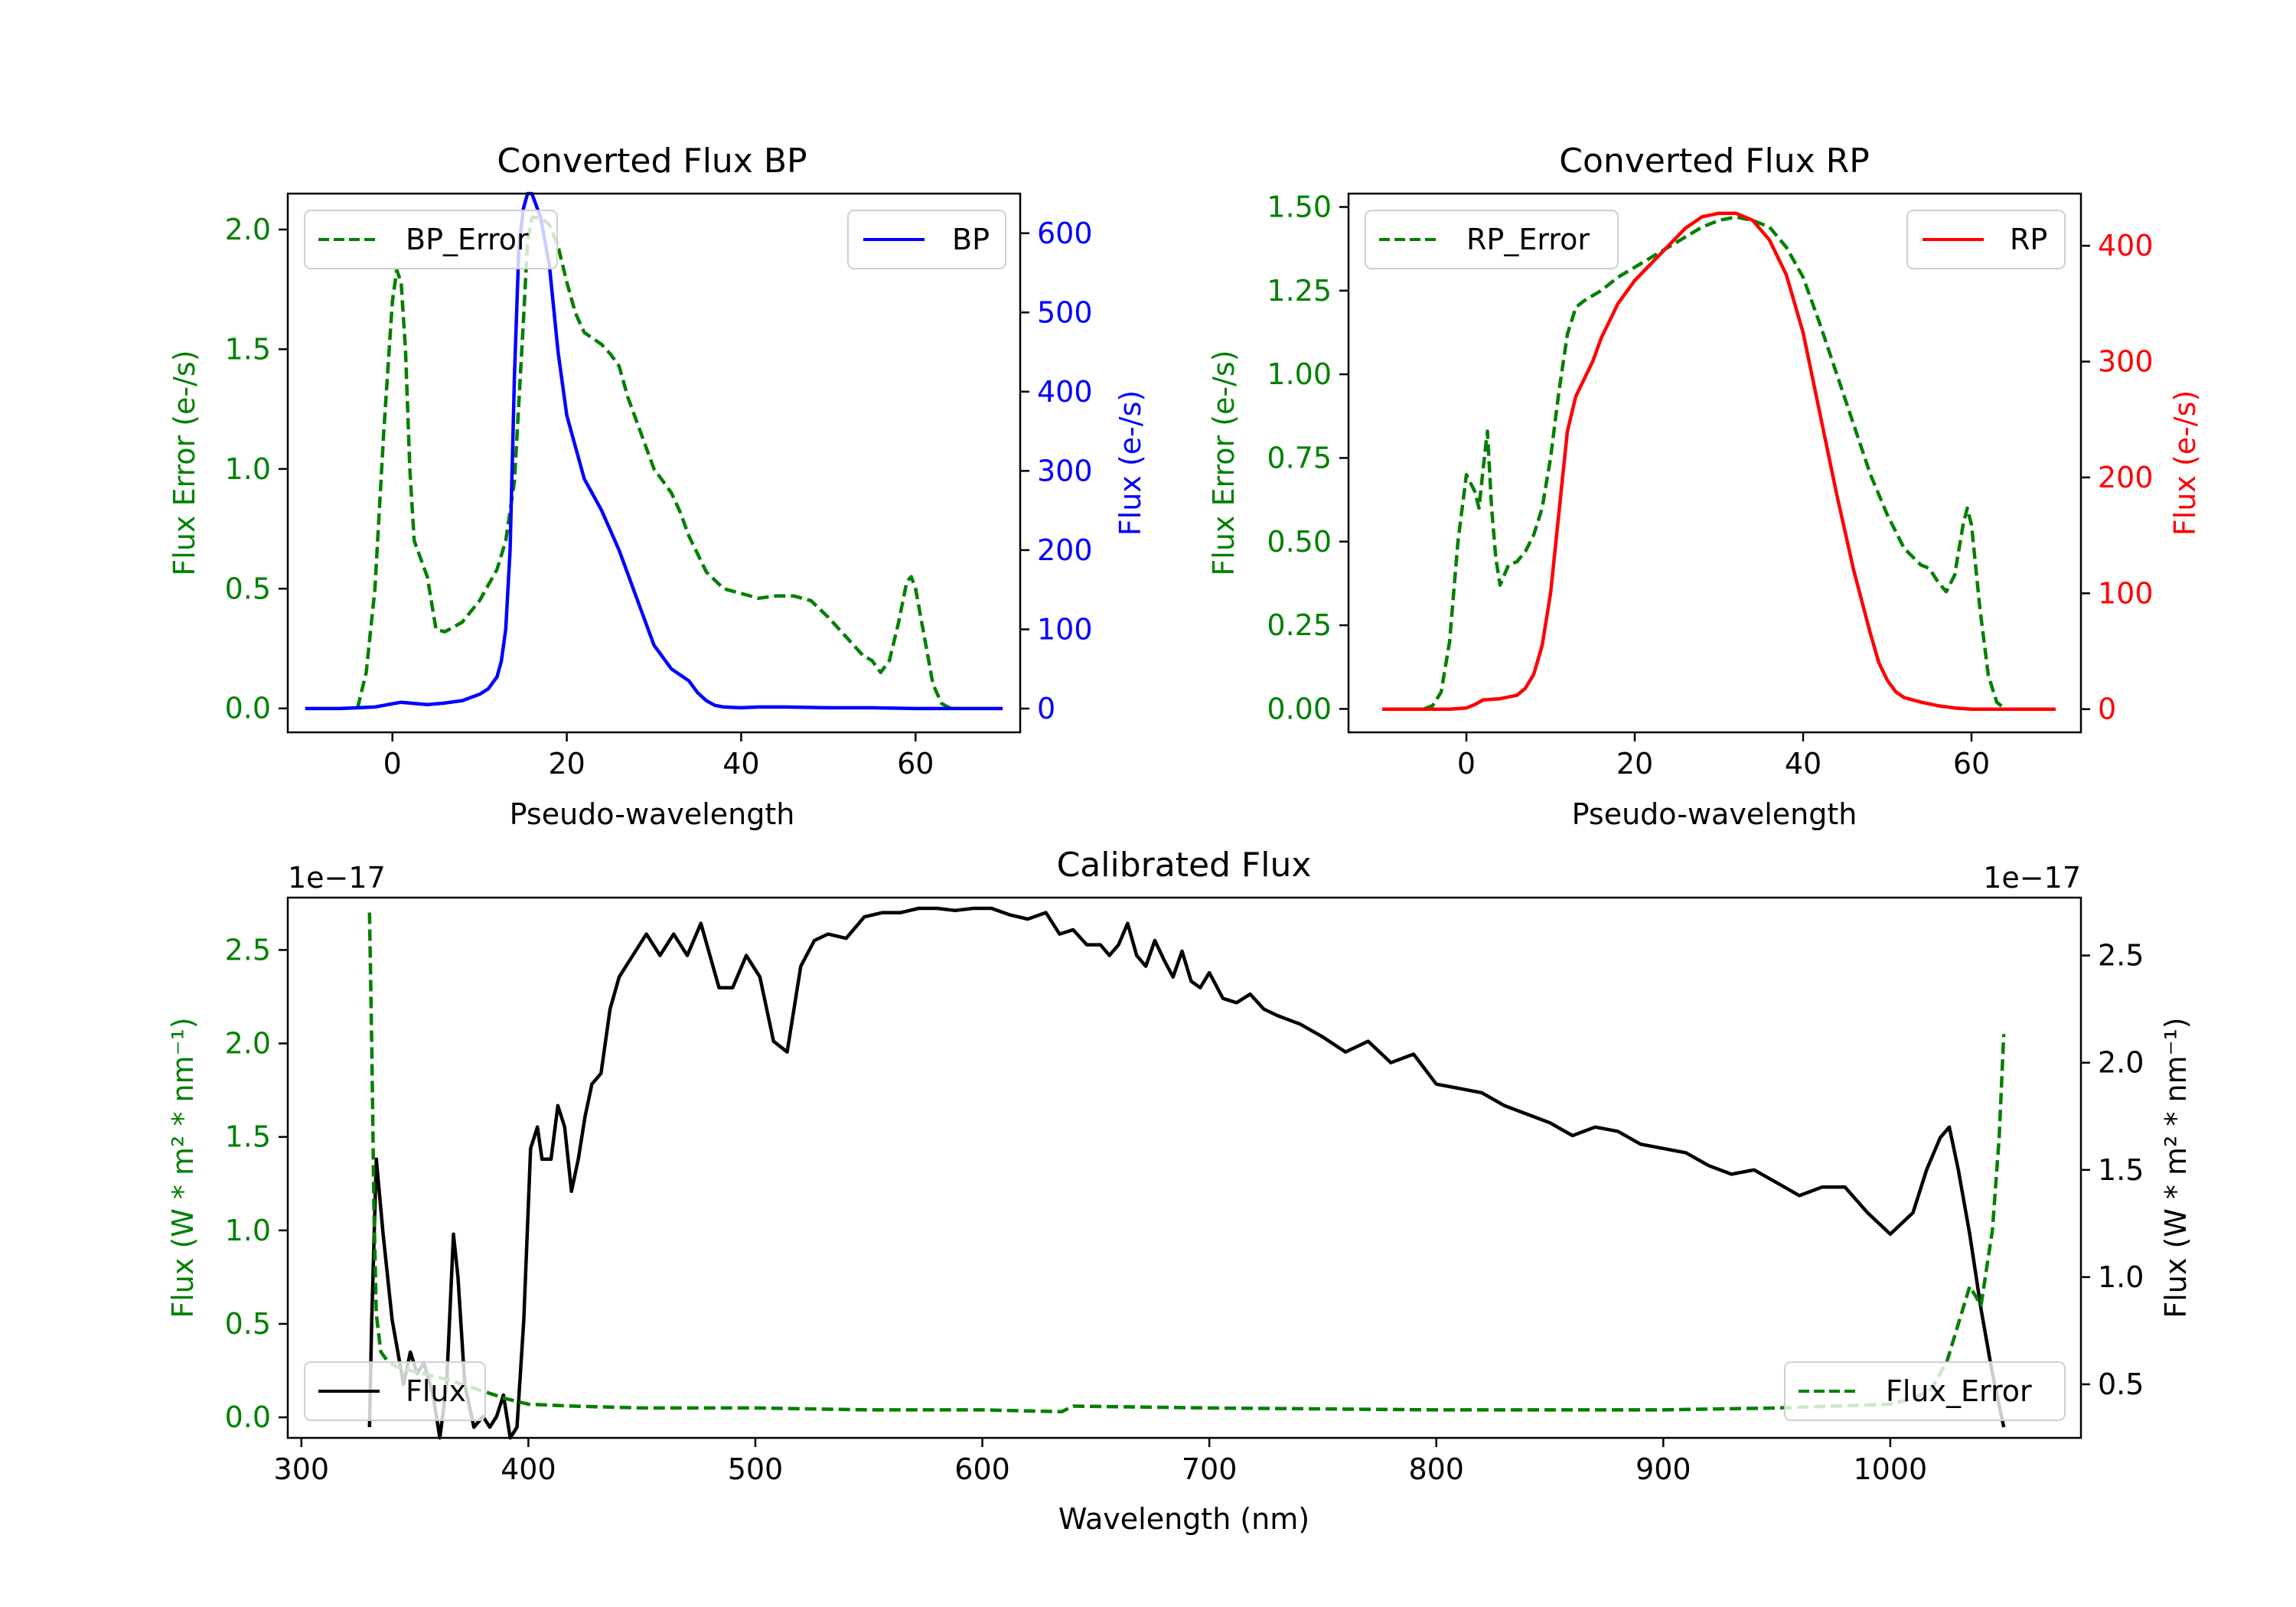  Describe the element at coordinates (2107, 709) in the screenshot. I see `rp-right-tick-label: 0` at that location.